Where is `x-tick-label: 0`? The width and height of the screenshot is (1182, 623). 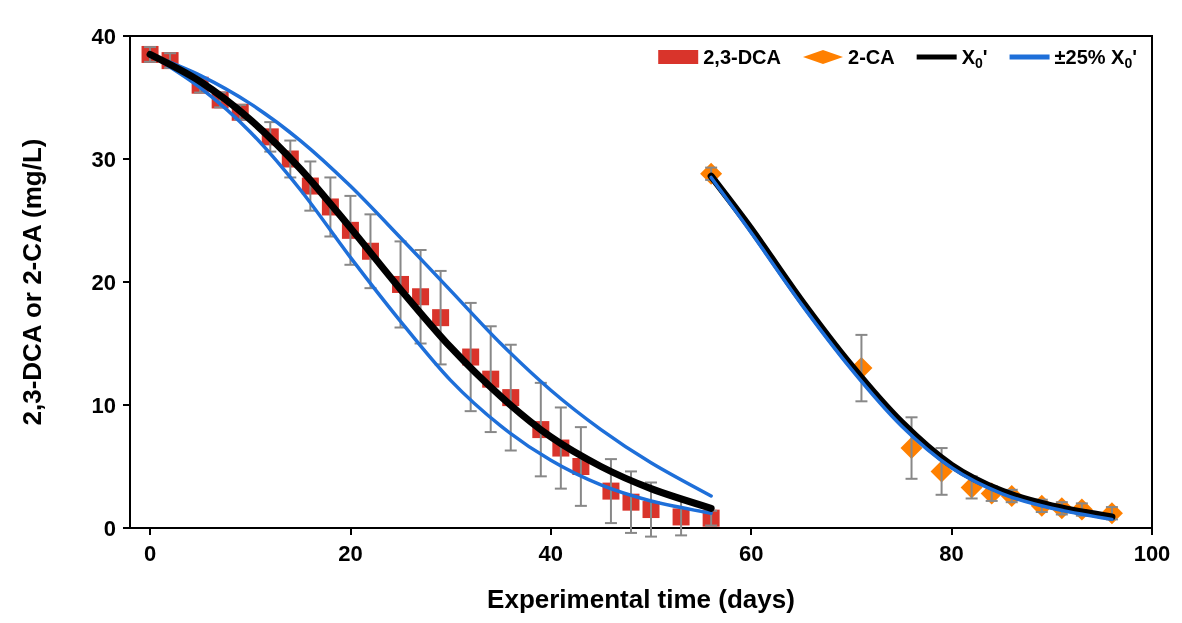
x-tick-label: 0 is located at coordinates (150, 553).